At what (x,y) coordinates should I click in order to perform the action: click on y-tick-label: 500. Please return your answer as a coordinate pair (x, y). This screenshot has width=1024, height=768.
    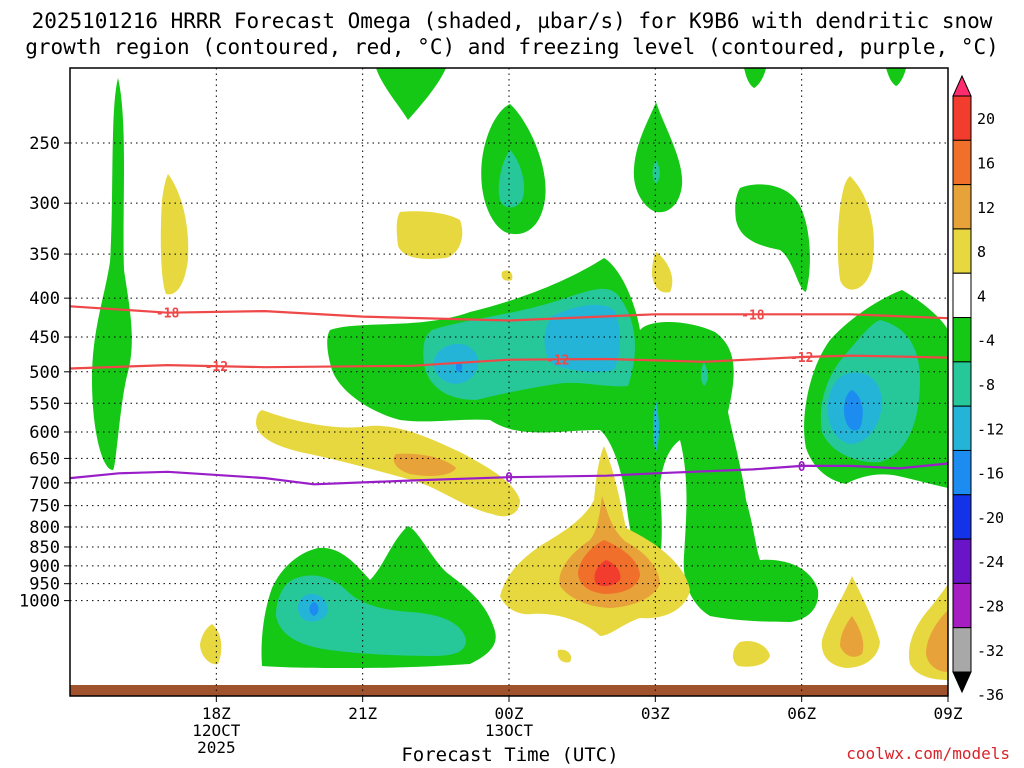
    Looking at the image, I should click on (44, 373).